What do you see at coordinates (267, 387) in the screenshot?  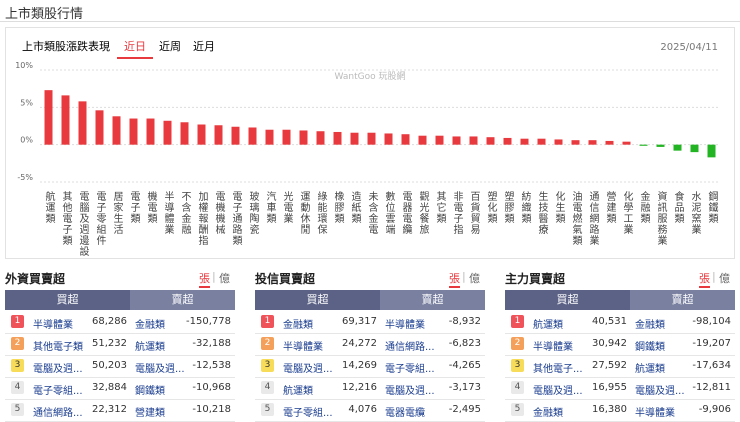 I see `rank-badge: 4` at bounding box center [267, 387].